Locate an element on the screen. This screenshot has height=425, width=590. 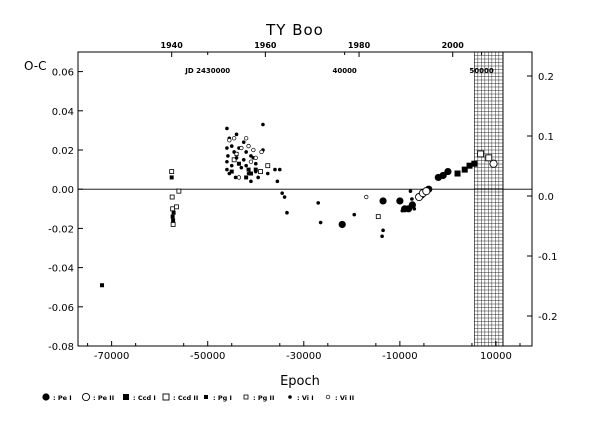
year-tick-label: 1980 is located at coordinates (359, 45).